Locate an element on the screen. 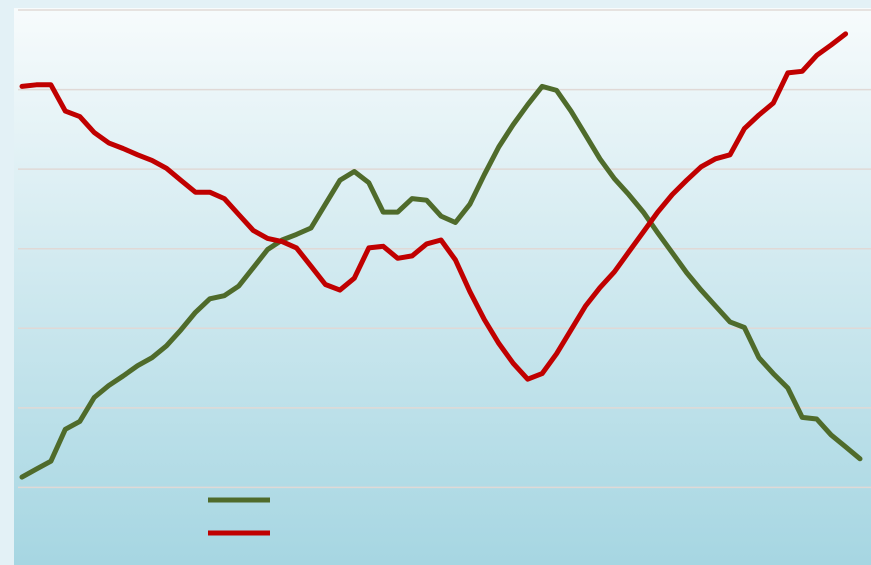  legend is located at coordinates (239, 516).